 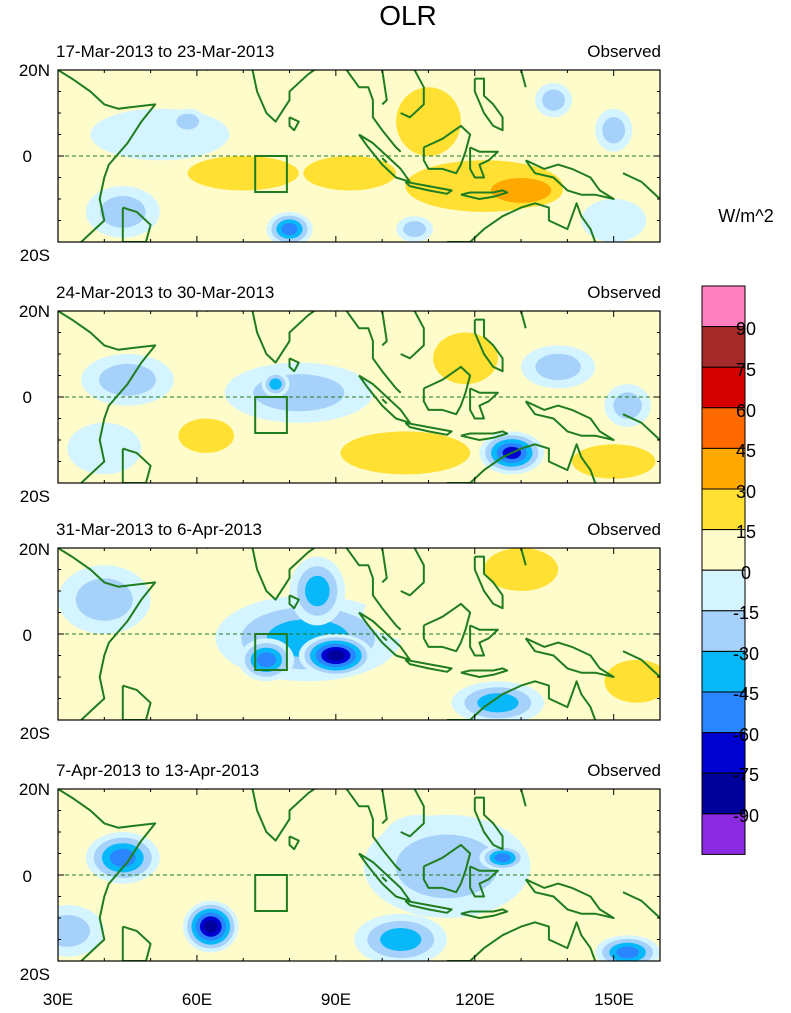 What do you see at coordinates (746, 775) in the screenshot?
I see `colorbar-label-m75: -75` at bounding box center [746, 775].